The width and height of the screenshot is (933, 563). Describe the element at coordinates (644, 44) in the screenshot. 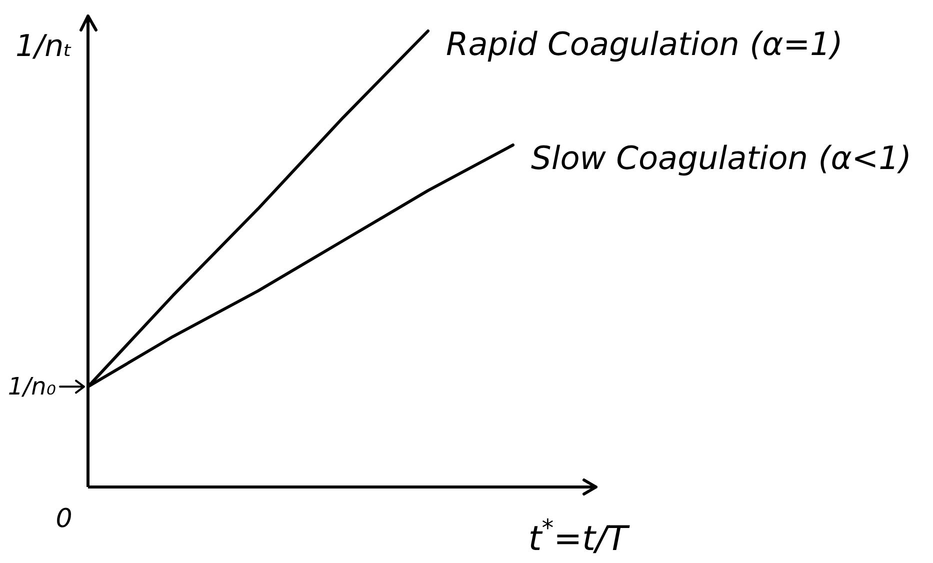

I see `series-label: Rapid Coagulation (α=1)` at that location.